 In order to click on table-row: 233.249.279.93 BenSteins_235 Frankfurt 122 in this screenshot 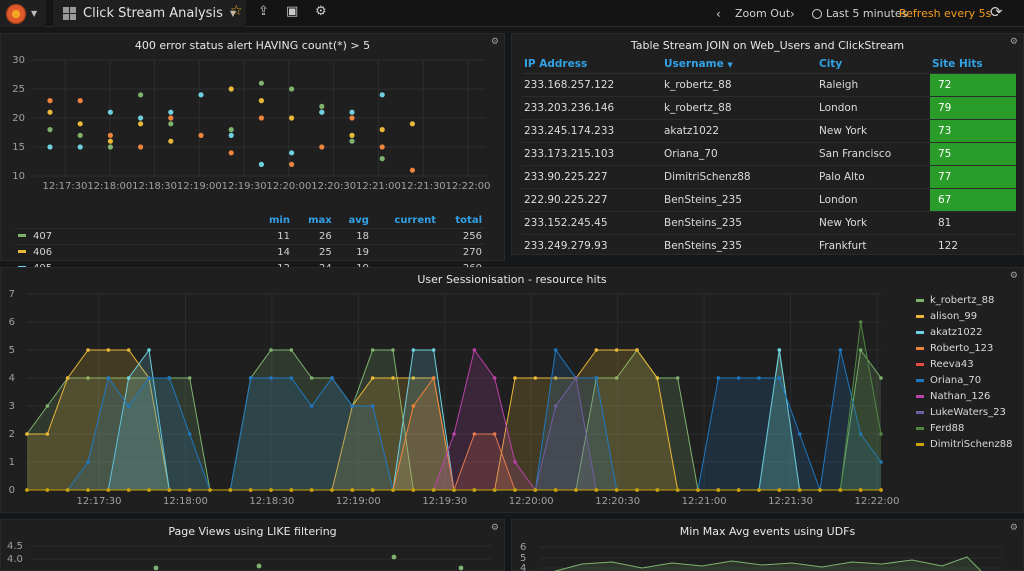, I will do `click(769, 244)`.